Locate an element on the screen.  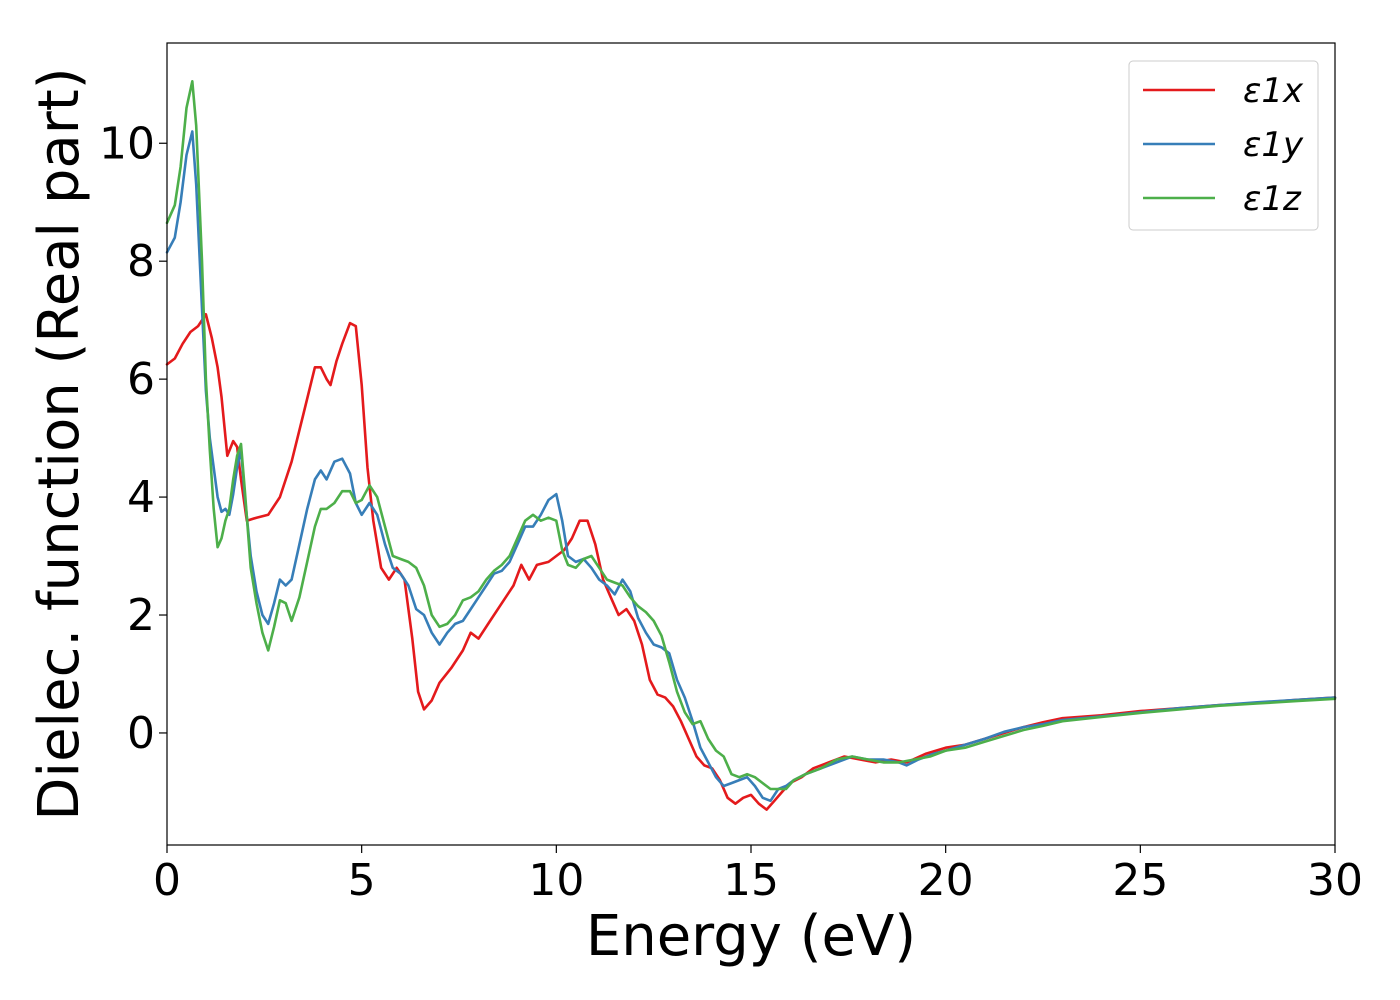
y-tick-label: 0 is located at coordinates (141, 733).